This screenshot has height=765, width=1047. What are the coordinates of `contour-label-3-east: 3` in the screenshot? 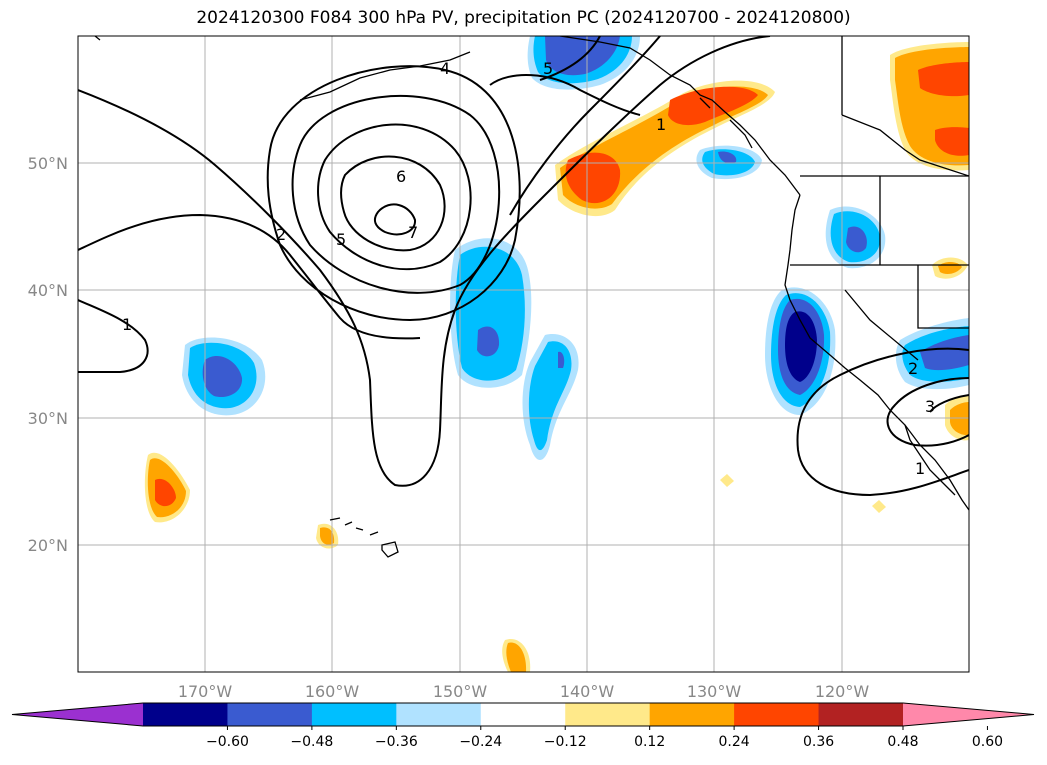 It's located at (930, 406).